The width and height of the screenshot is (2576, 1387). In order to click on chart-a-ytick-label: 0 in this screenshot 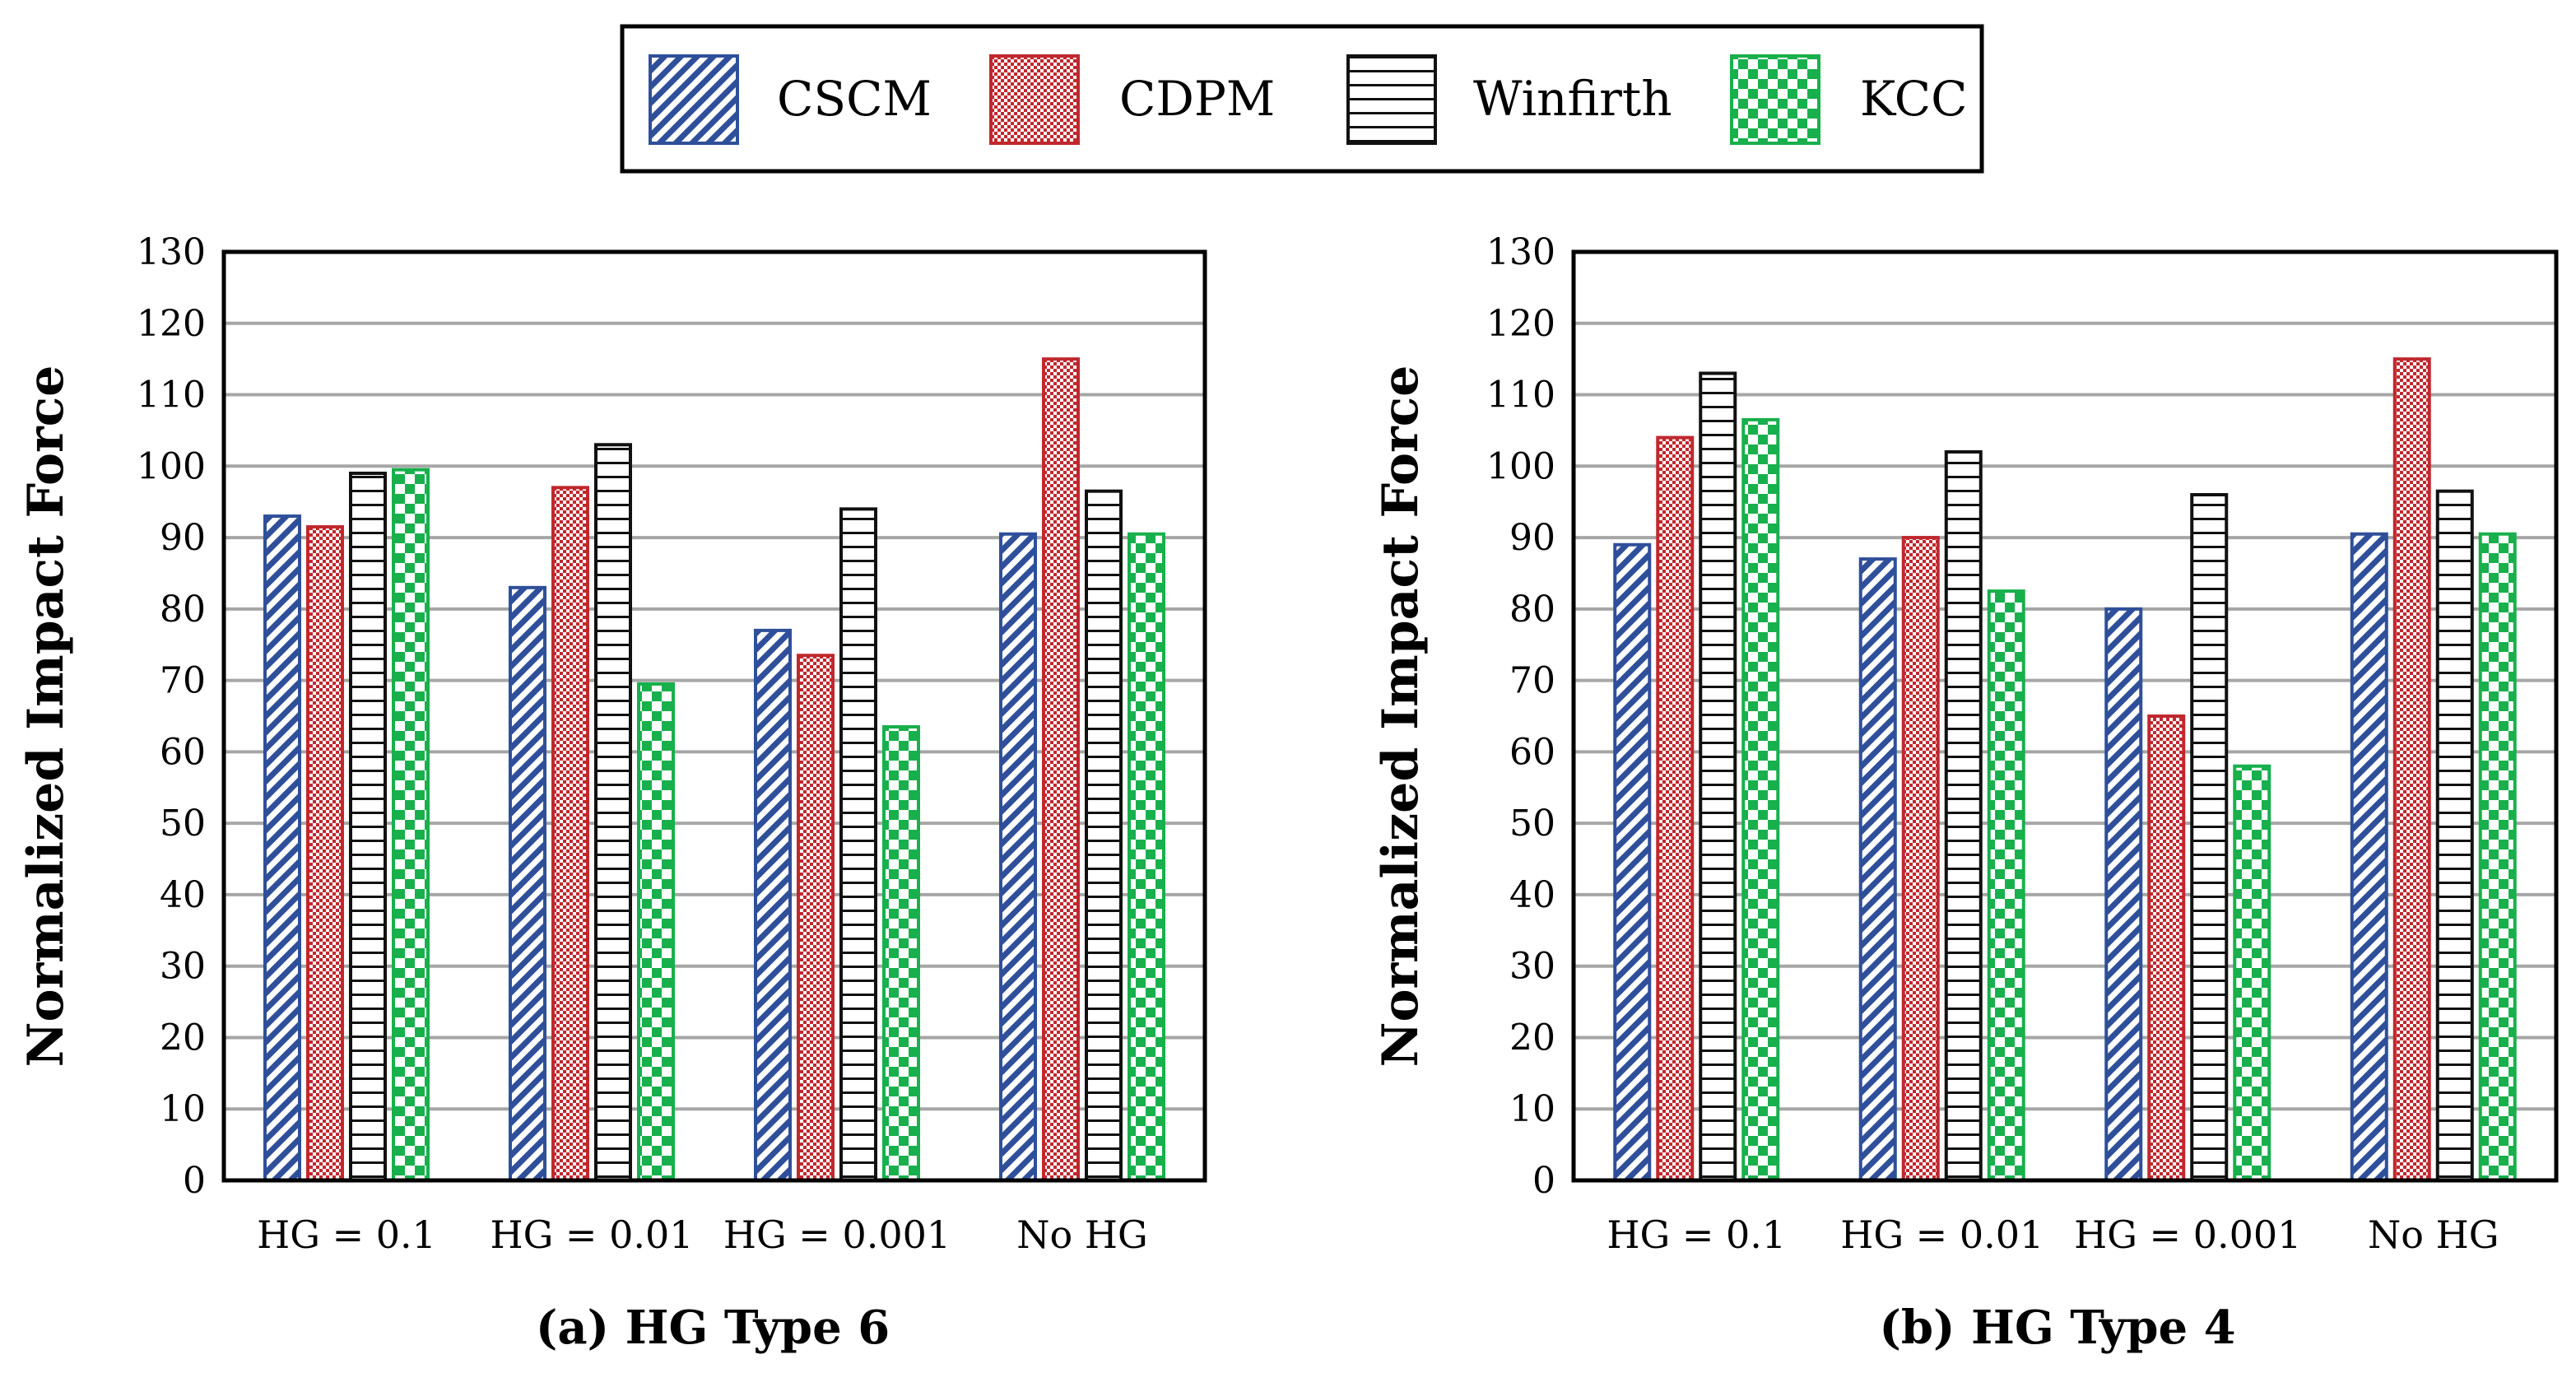, I will do `click(194, 1181)`.